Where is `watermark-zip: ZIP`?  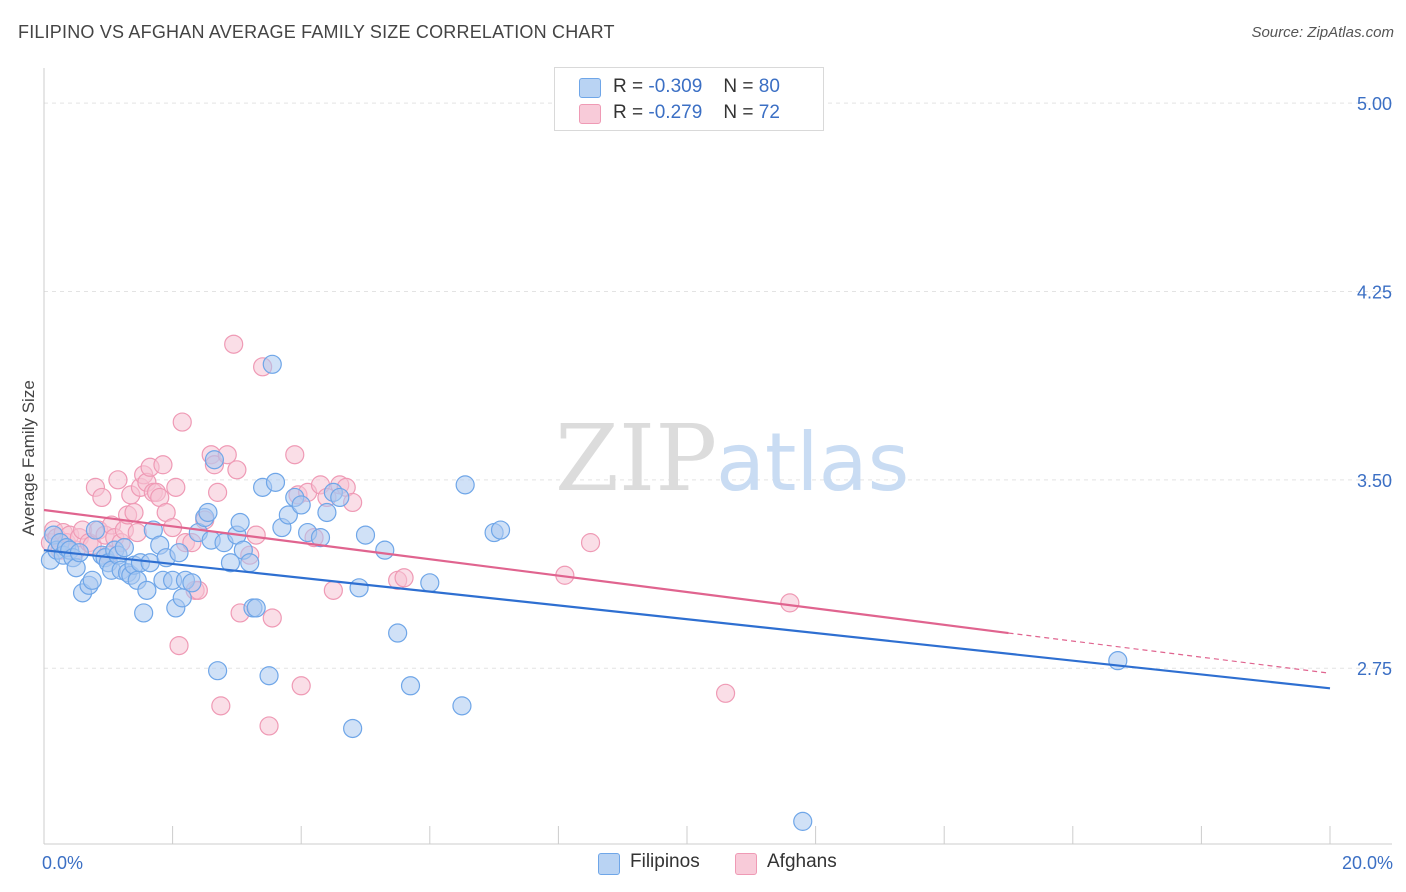
watermark-zip: ZIP is located at coordinates (636, 458).